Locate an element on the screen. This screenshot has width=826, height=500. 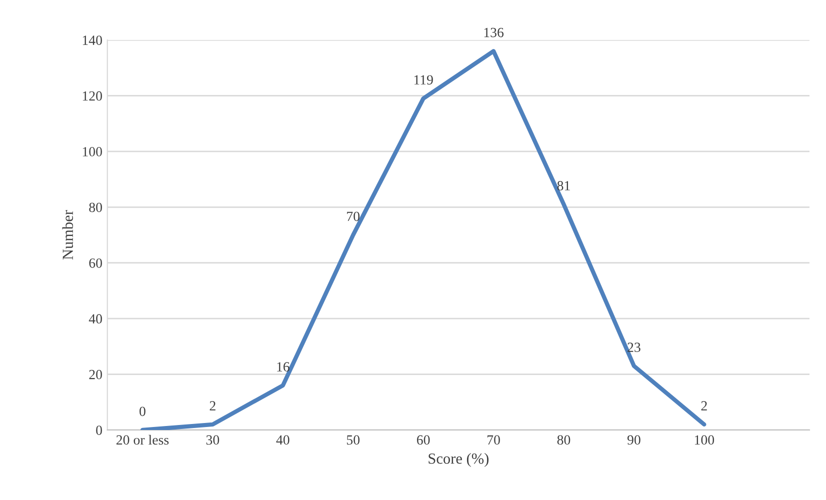
y-tick-label: 20 is located at coordinates (95, 375).